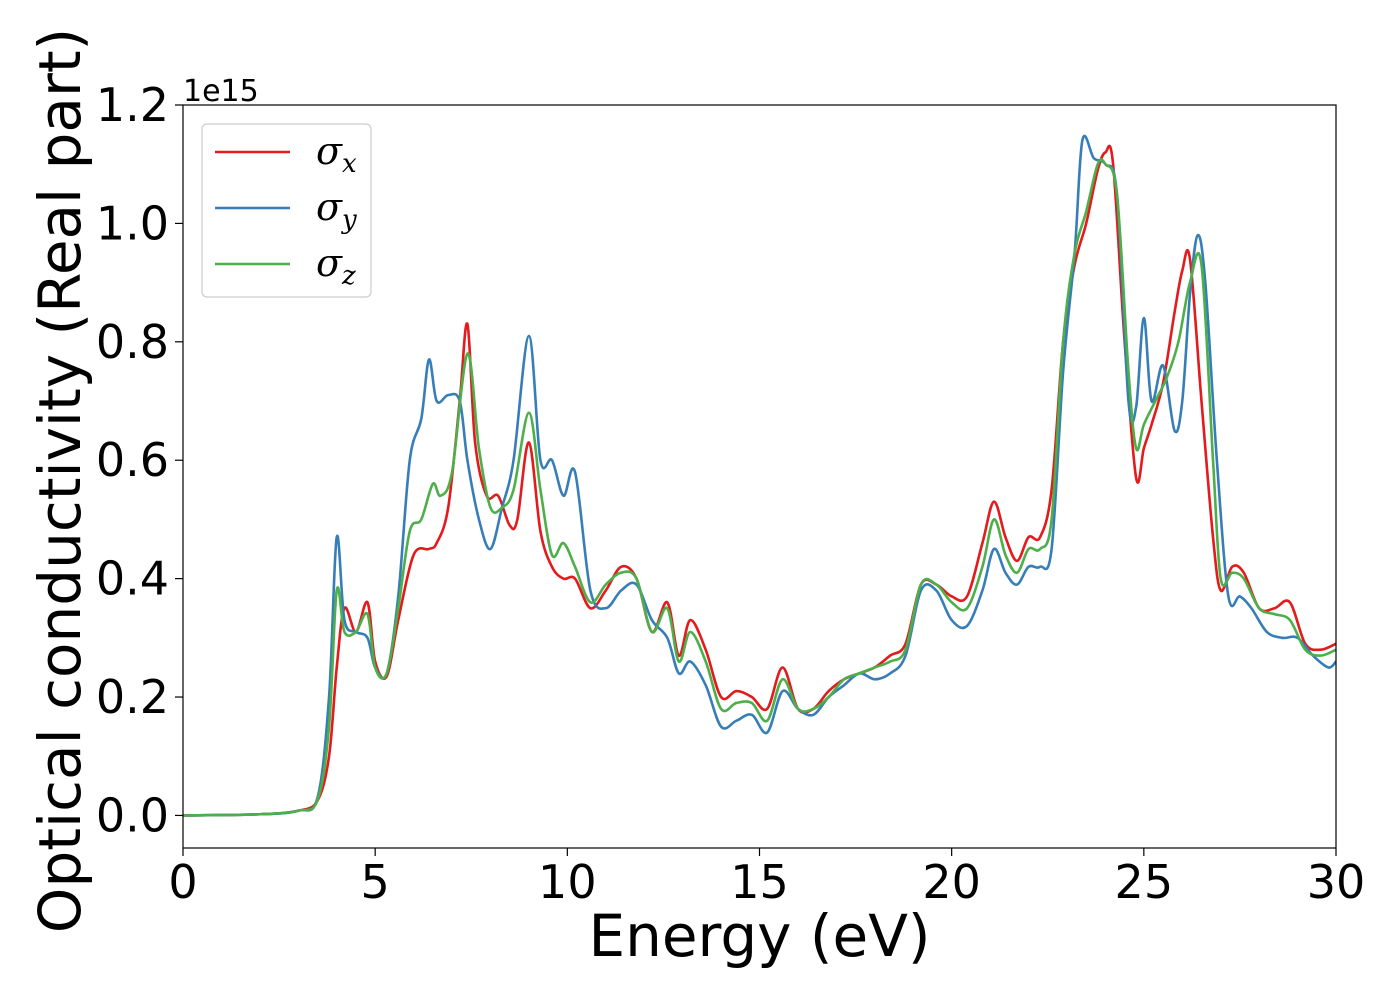  What do you see at coordinates (336, 210) in the screenshot?
I see `legend-entry-y: σy` at bounding box center [336, 210].